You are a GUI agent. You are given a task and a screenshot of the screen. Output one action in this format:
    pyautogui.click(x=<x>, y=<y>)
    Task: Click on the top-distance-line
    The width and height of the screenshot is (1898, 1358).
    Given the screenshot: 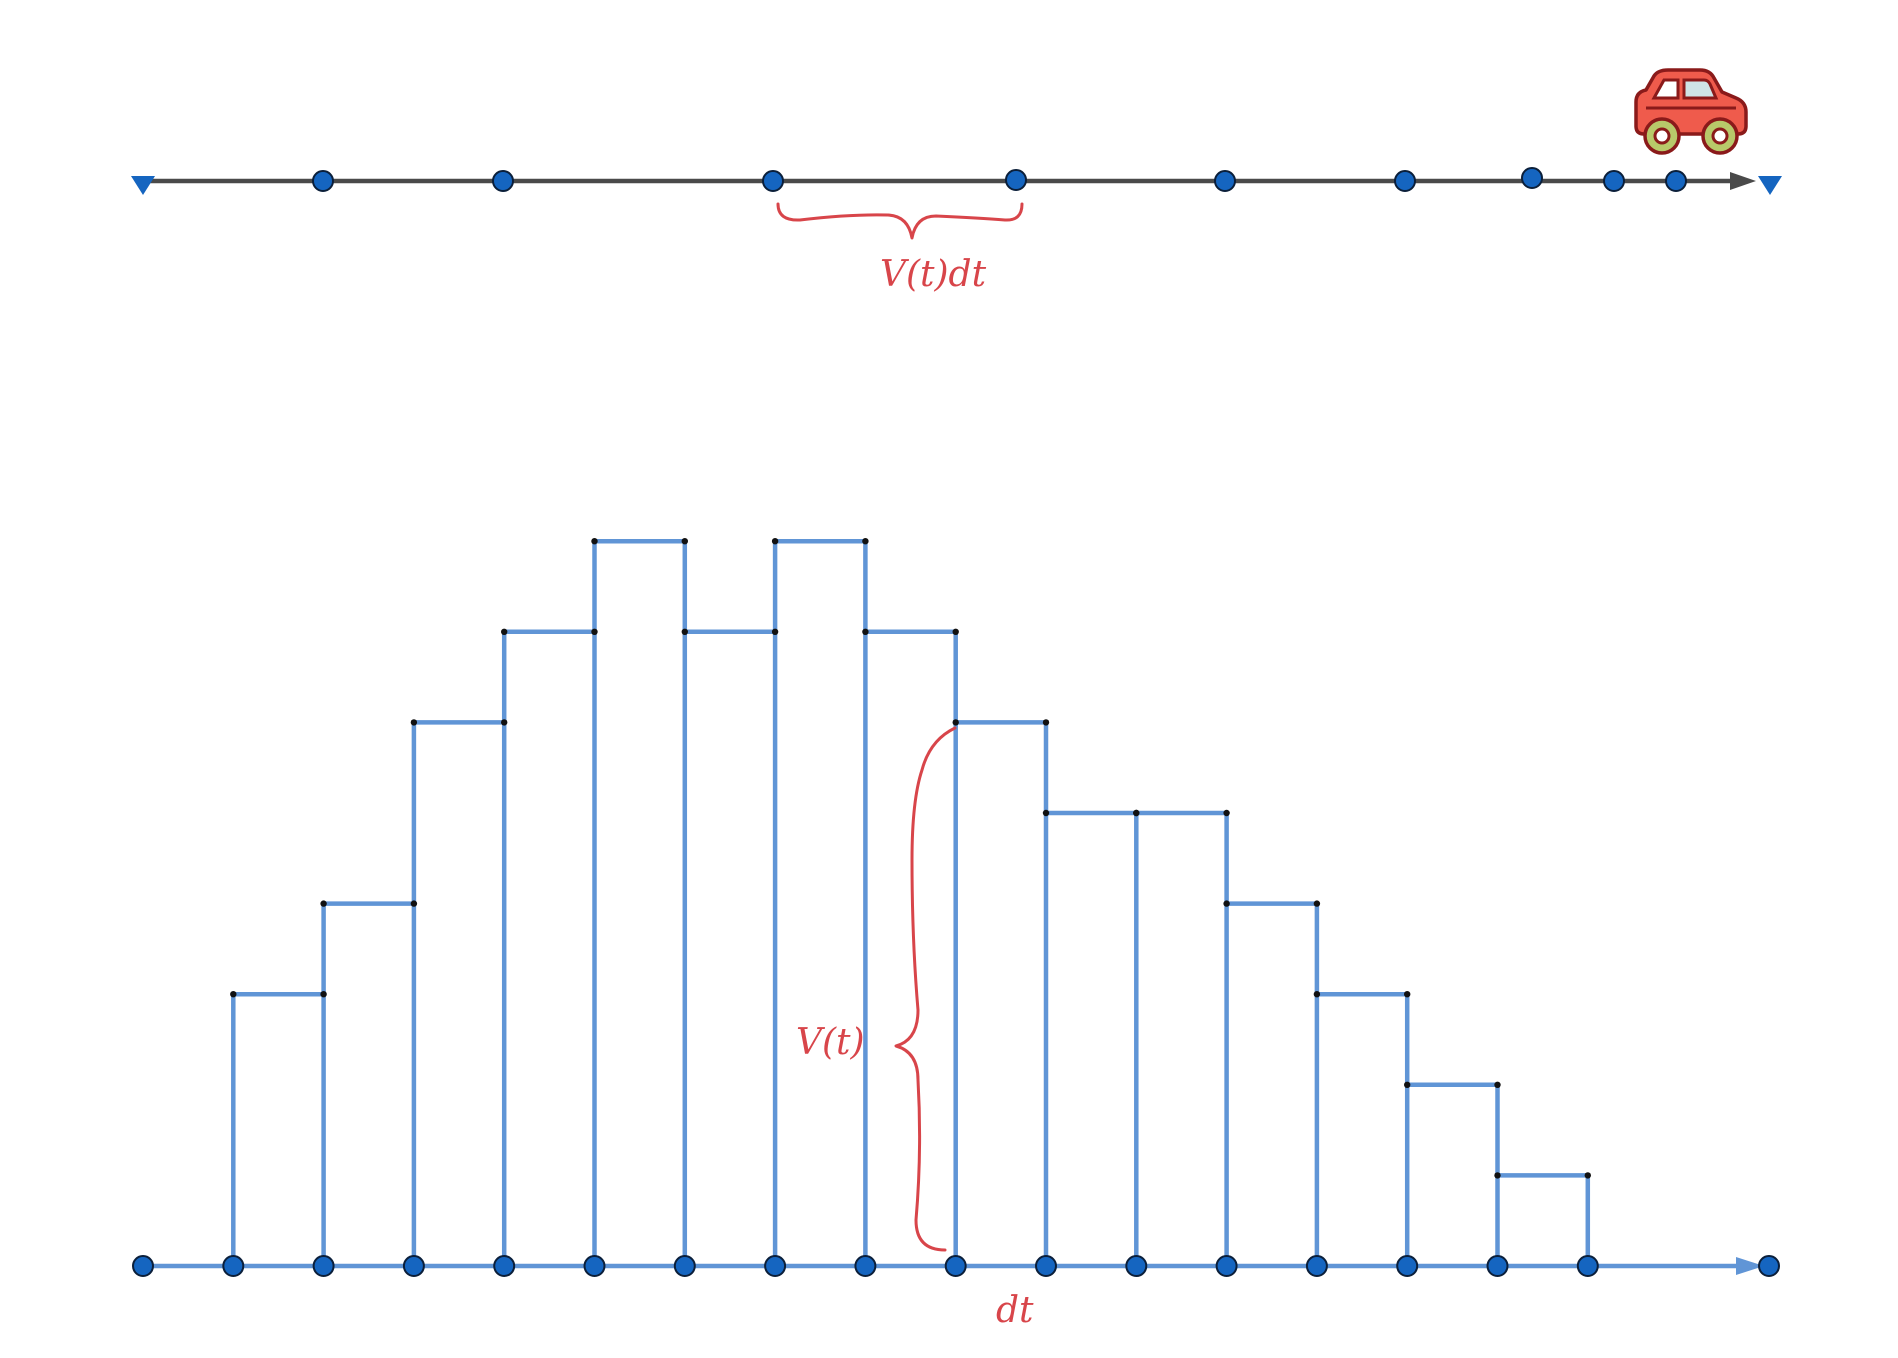 What is the action you would take?
    pyautogui.click(x=956, y=181)
    